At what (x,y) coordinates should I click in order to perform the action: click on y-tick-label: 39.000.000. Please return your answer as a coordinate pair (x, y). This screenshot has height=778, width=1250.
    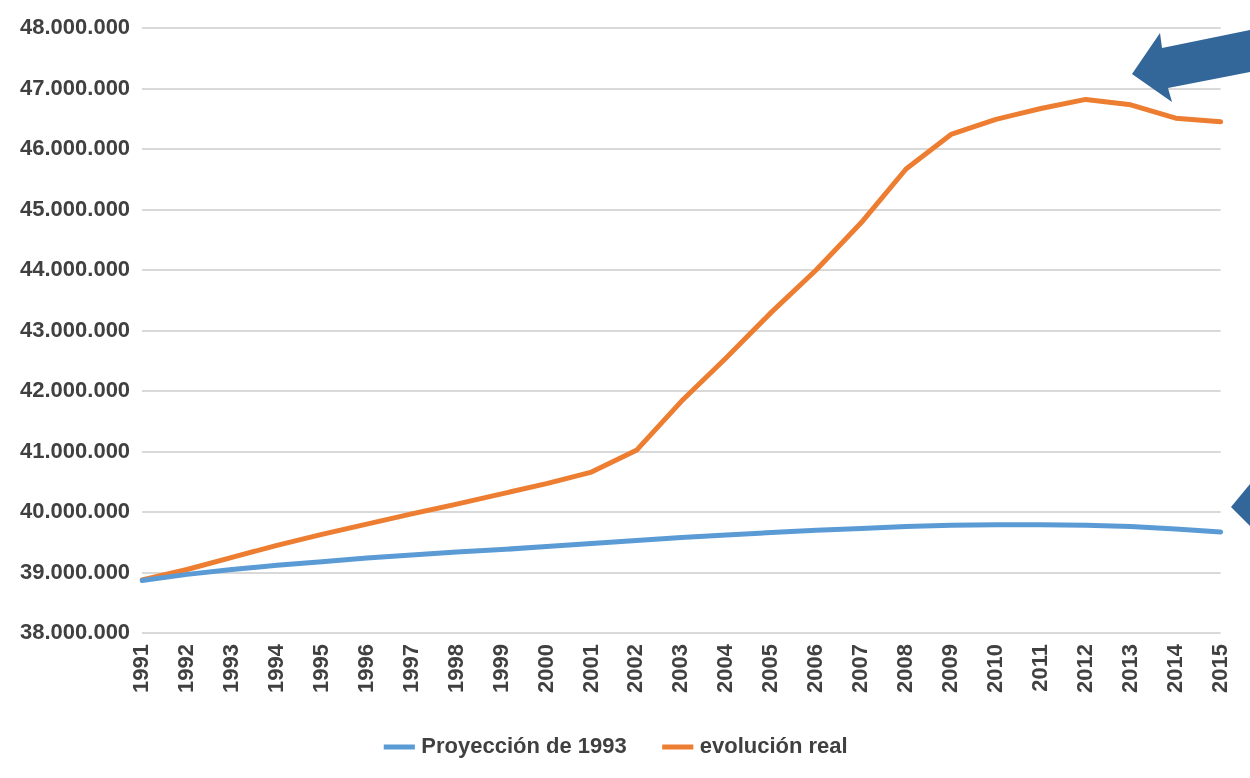
    Looking at the image, I should click on (75, 571).